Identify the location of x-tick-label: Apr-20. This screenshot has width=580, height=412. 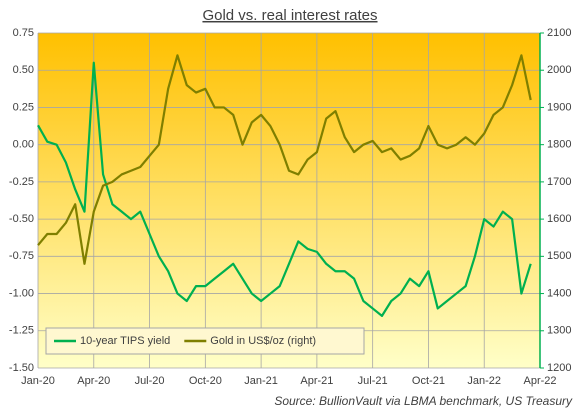
(93, 381).